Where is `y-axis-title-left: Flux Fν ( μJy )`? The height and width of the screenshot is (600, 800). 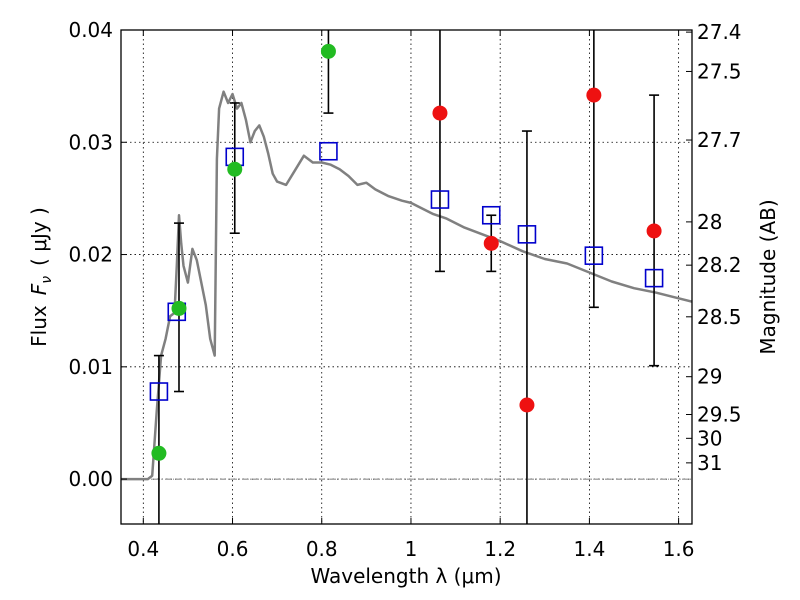 y-axis-title-left: Flux Fν ( μJy ) is located at coordinates (41, 277).